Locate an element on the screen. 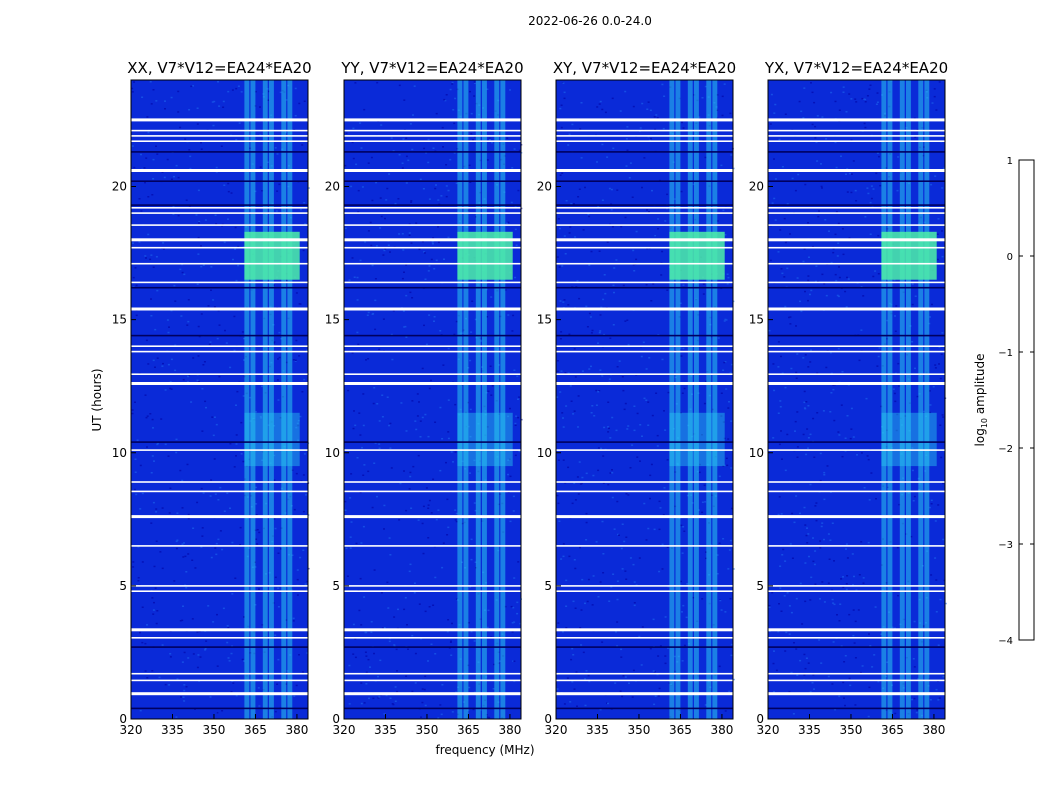 The image size is (1050, 800). colorbar-tick-label: −2 is located at coordinates (1005, 449).